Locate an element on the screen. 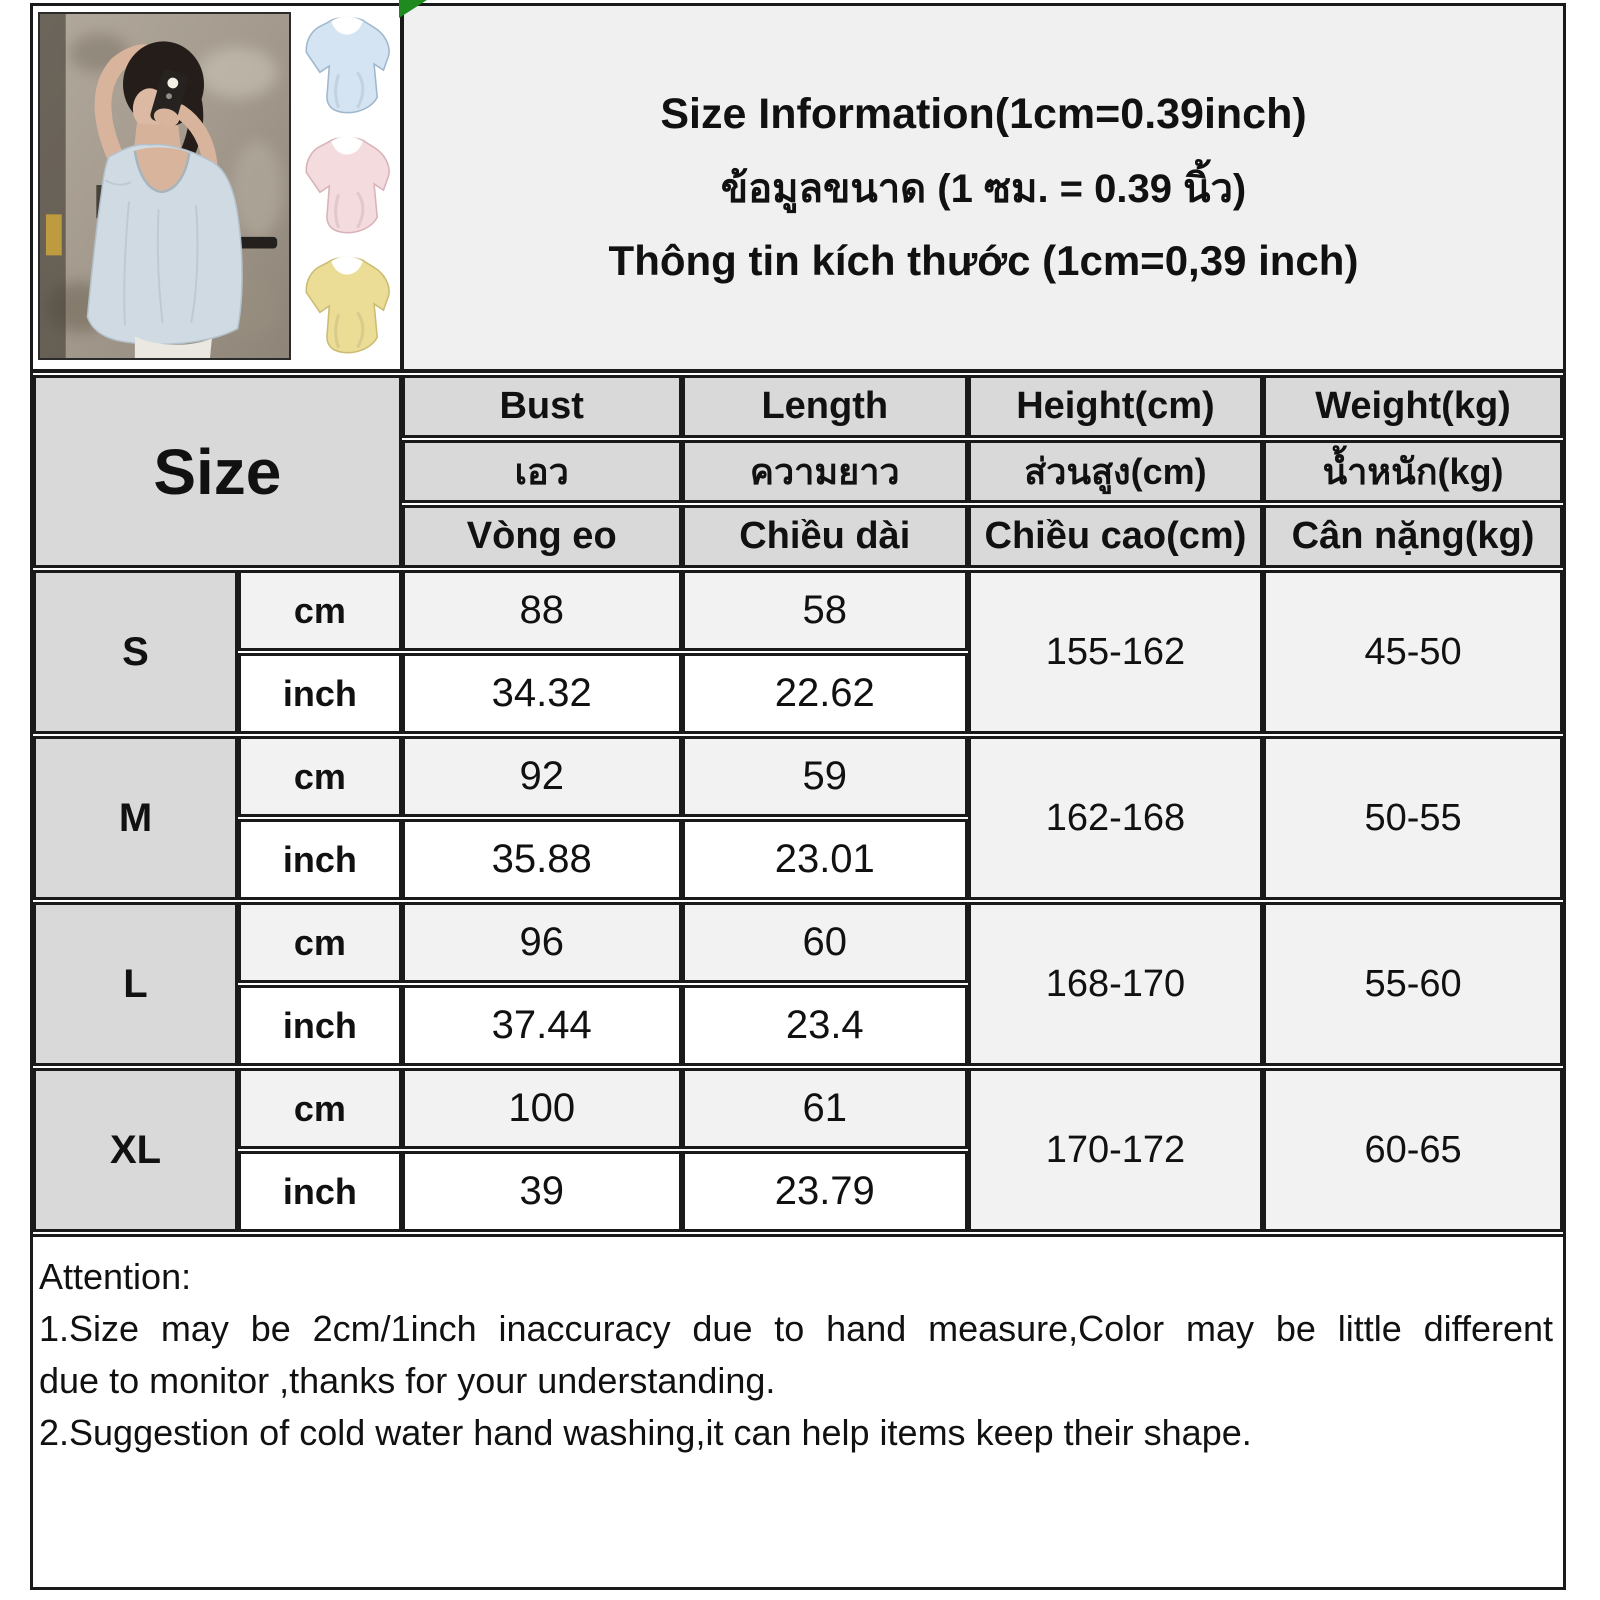 The image size is (1600, 1600). weight-range-S: 45-50 is located at coordinates (1413, 652).